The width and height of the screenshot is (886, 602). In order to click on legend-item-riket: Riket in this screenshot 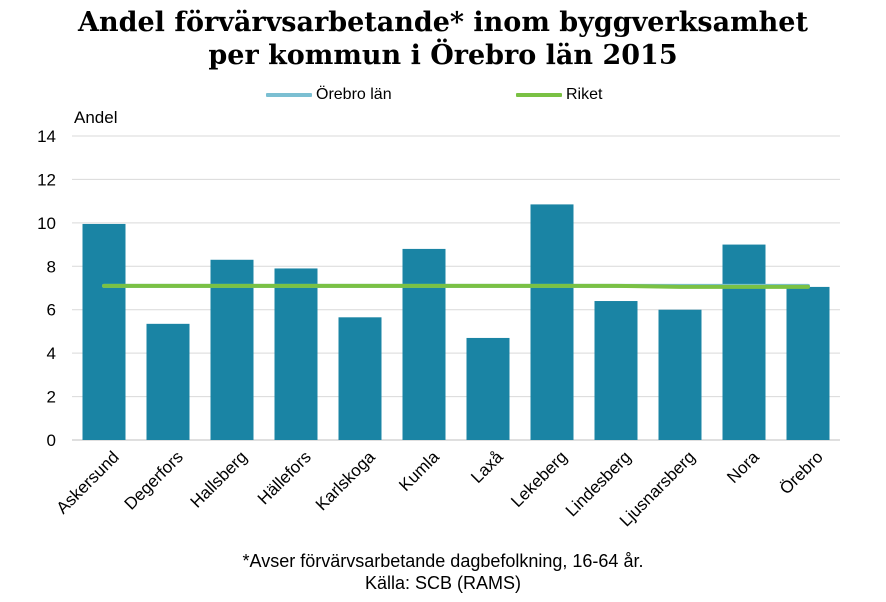, I will do `click(559, 95)`.